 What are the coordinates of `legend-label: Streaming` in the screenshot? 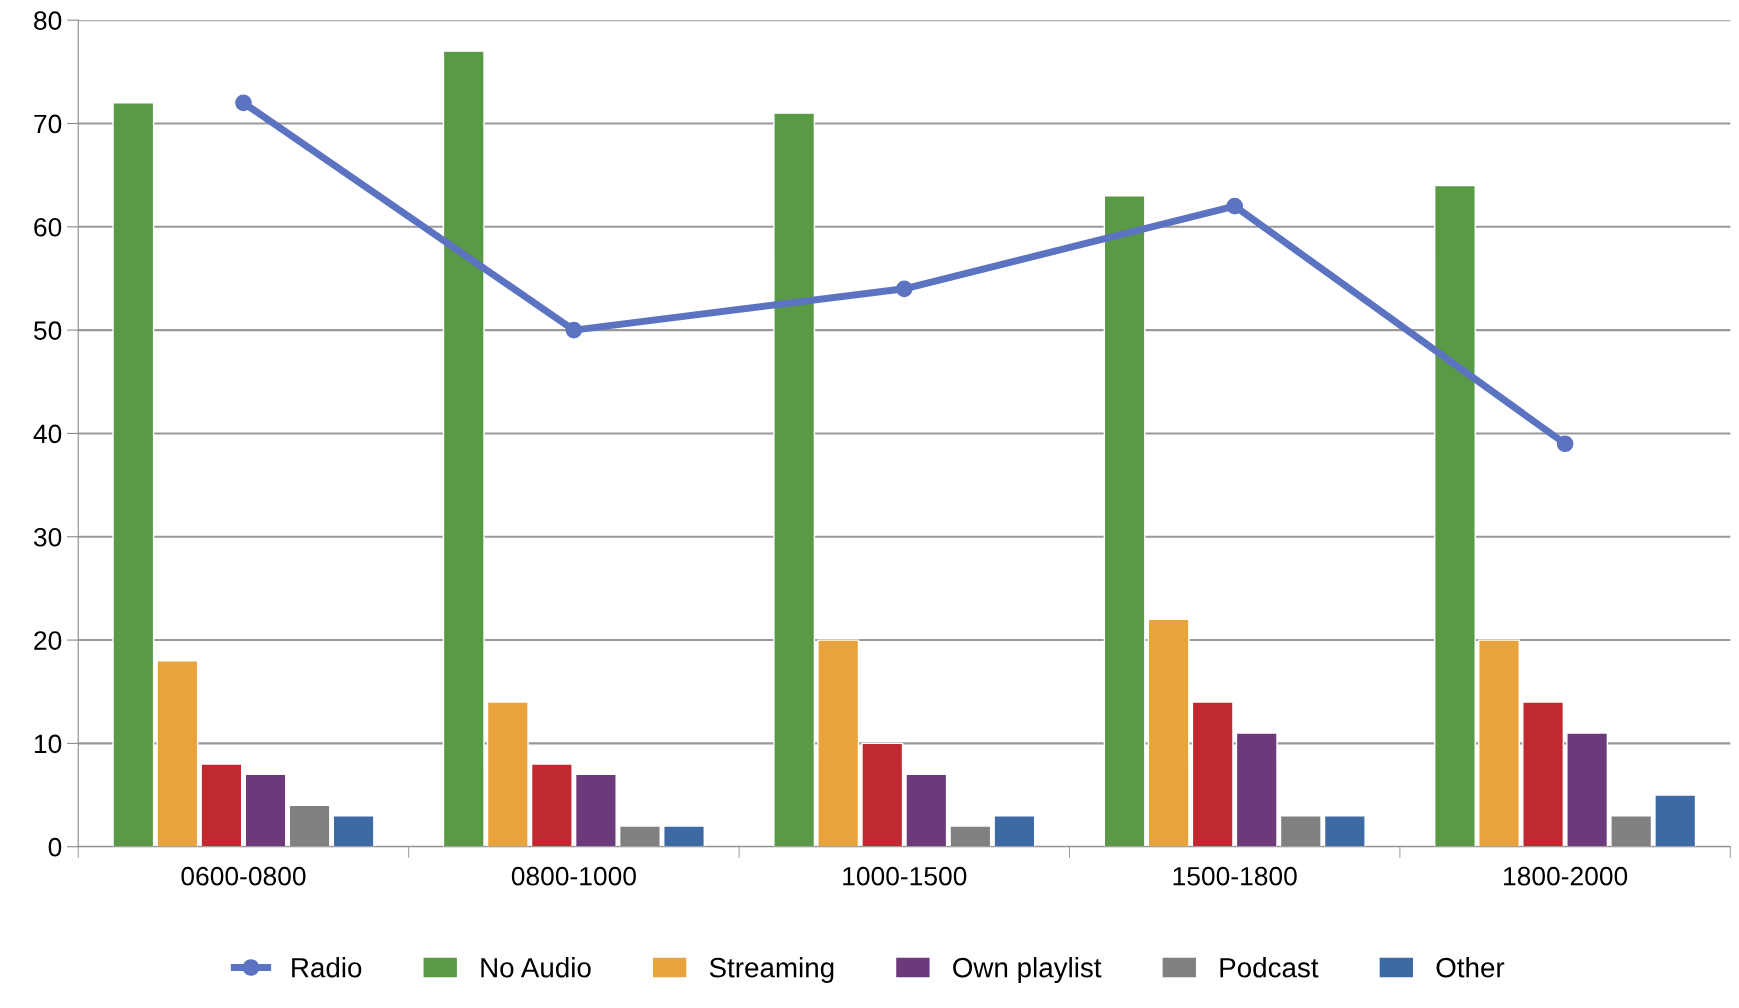 It's located at (771, 970).